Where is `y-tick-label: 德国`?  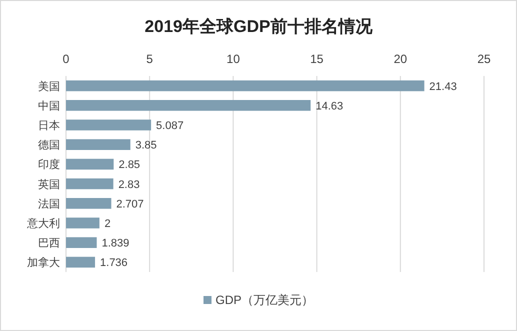
y-tick-label: 德国 is located at coordinates (49, 146).